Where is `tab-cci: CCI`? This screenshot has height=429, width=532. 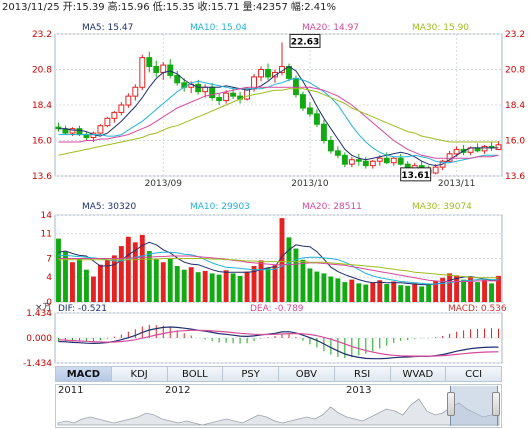 tab-cci: CCI is located at coordinates (473, 374).